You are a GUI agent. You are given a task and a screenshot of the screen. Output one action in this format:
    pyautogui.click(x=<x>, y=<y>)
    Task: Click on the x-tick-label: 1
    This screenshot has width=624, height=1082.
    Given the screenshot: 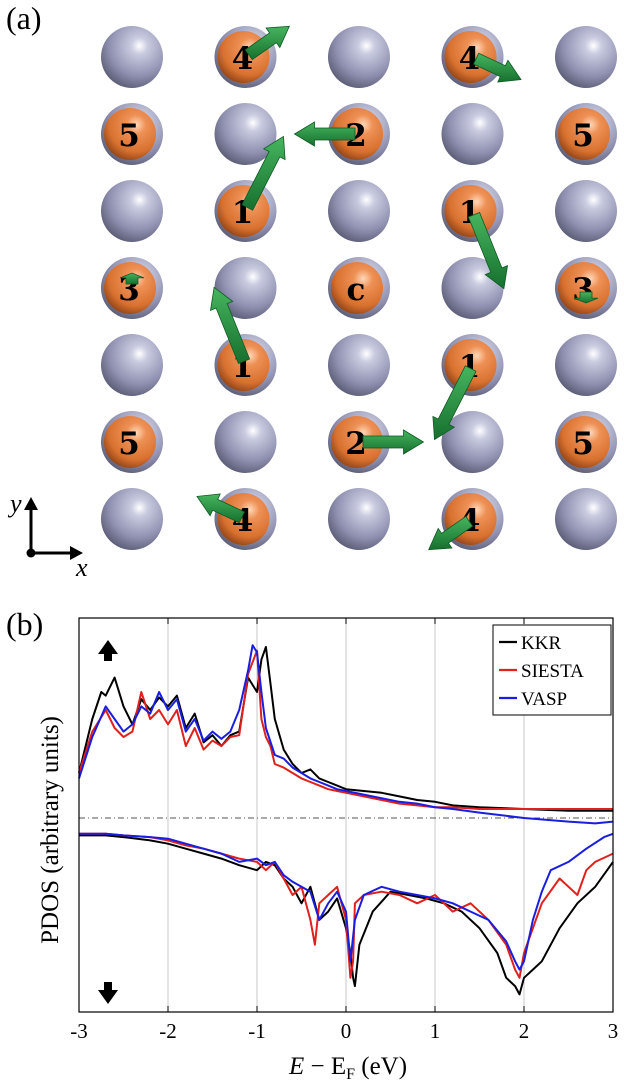 What is the action you would take?
    pyautogui.click(x=435, y=1031)
    